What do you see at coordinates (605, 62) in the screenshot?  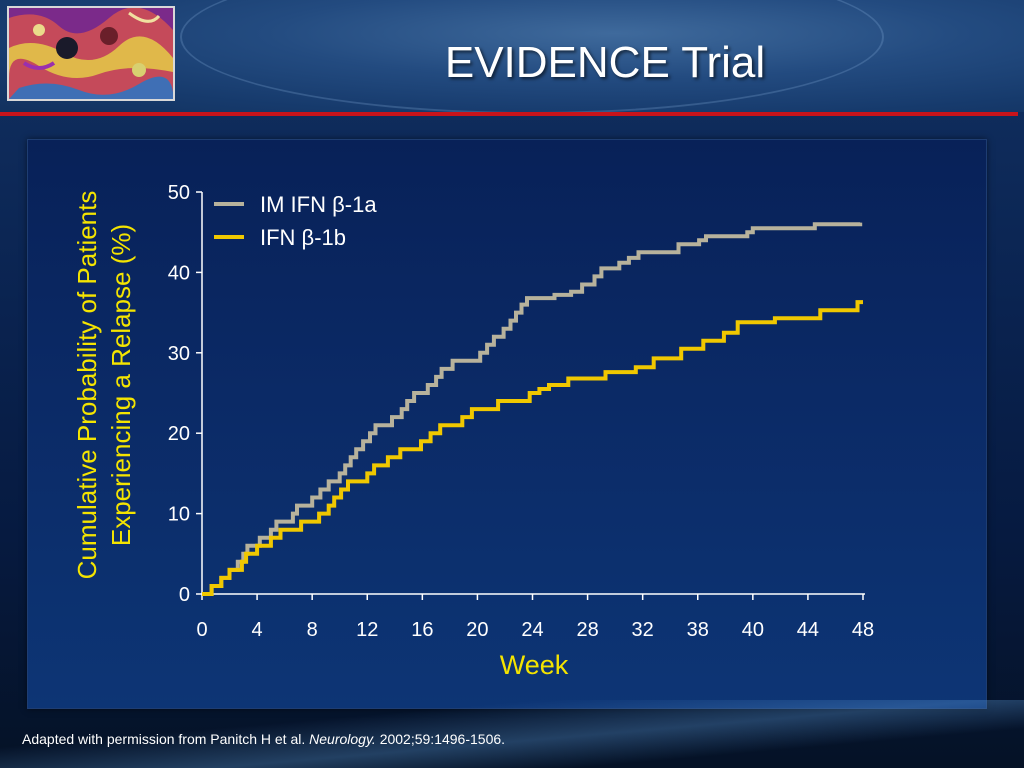 I see `slide-title: EVIDENCE Trial` at bounding box center [605, 62].